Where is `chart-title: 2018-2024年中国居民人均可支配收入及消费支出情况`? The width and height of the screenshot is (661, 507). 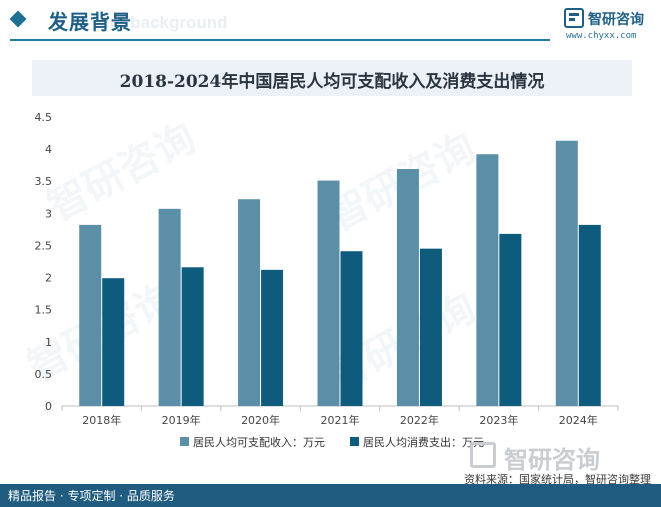 chart-title: 2018-2024年中国居民人均可支配收入及消费支出情况 is located at coordinates (332, 82).